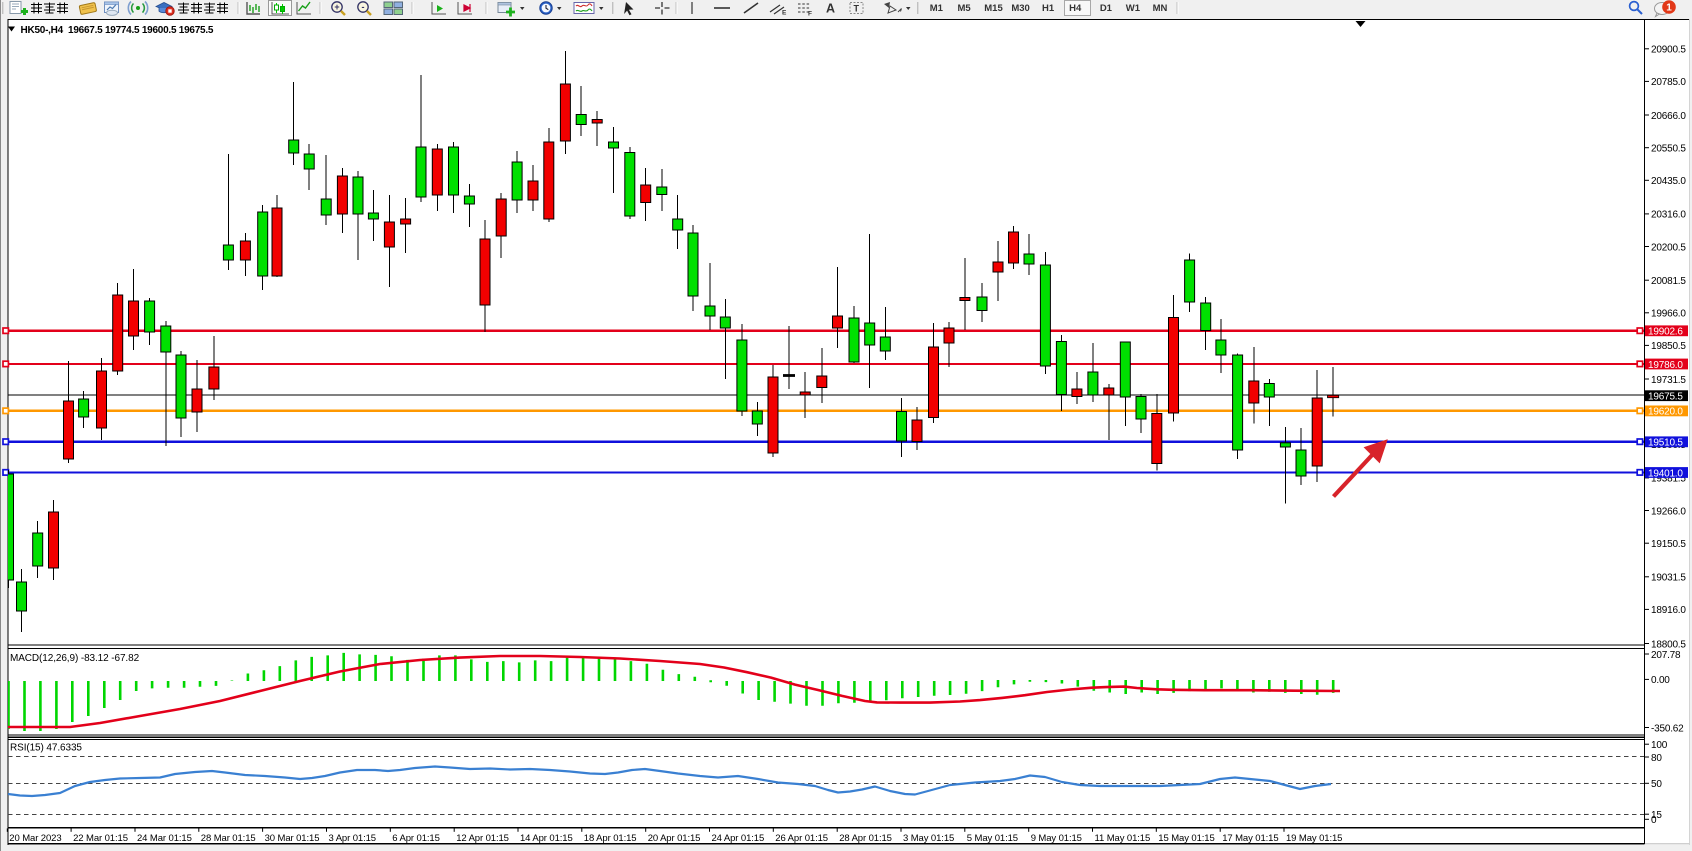 This screenshot has height=851, width=1692. What do you see at coordinates (928, 838) in the screenshot?
I see `svg-text: 3 May 01:15` at bounding box center [928, 838].